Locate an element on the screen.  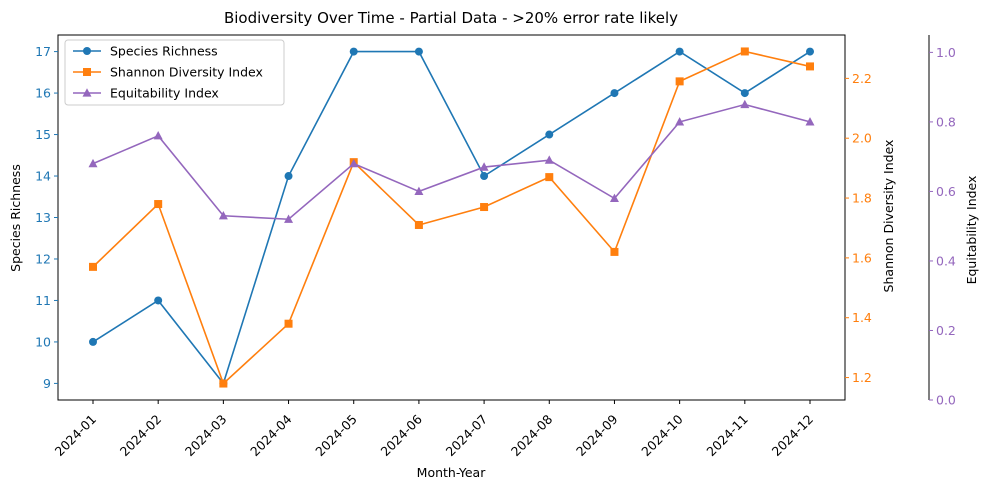
right2-tick-label: 0.6 is located at coordinates (946, 191).